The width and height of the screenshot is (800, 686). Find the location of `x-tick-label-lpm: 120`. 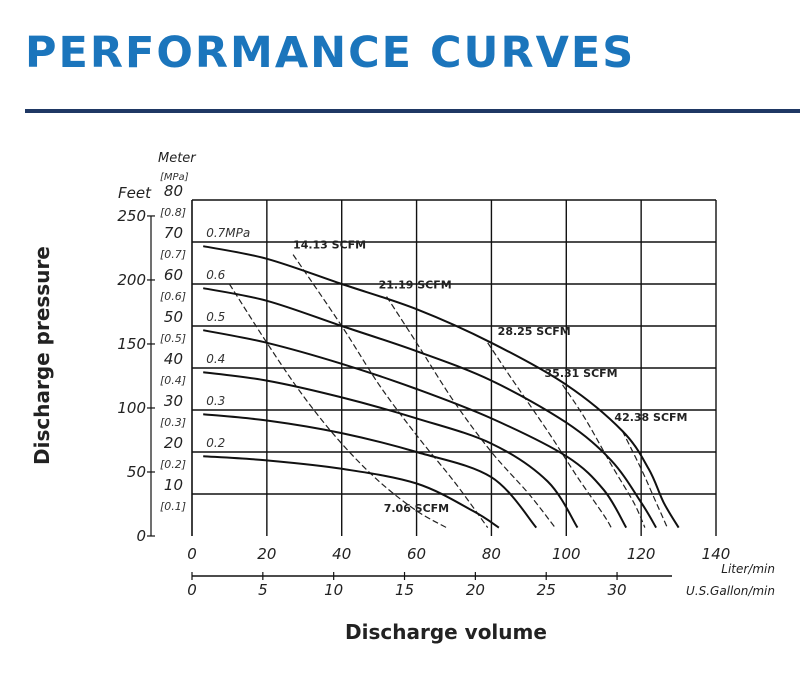

x-tick-label-lpm: 120 is located at coordinates (641, 554).